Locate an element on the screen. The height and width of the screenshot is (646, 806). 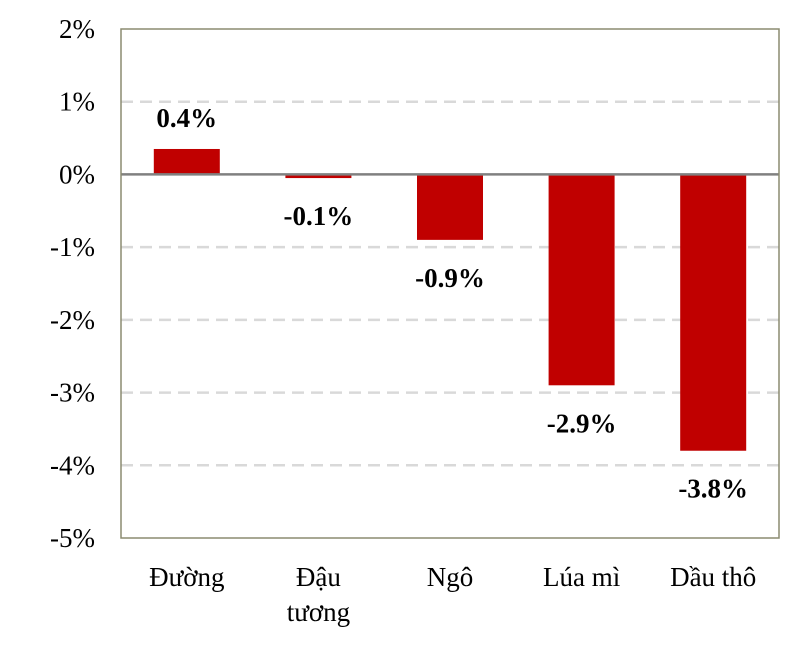
category-label-line: Đường is located at coordinates (186, 577).